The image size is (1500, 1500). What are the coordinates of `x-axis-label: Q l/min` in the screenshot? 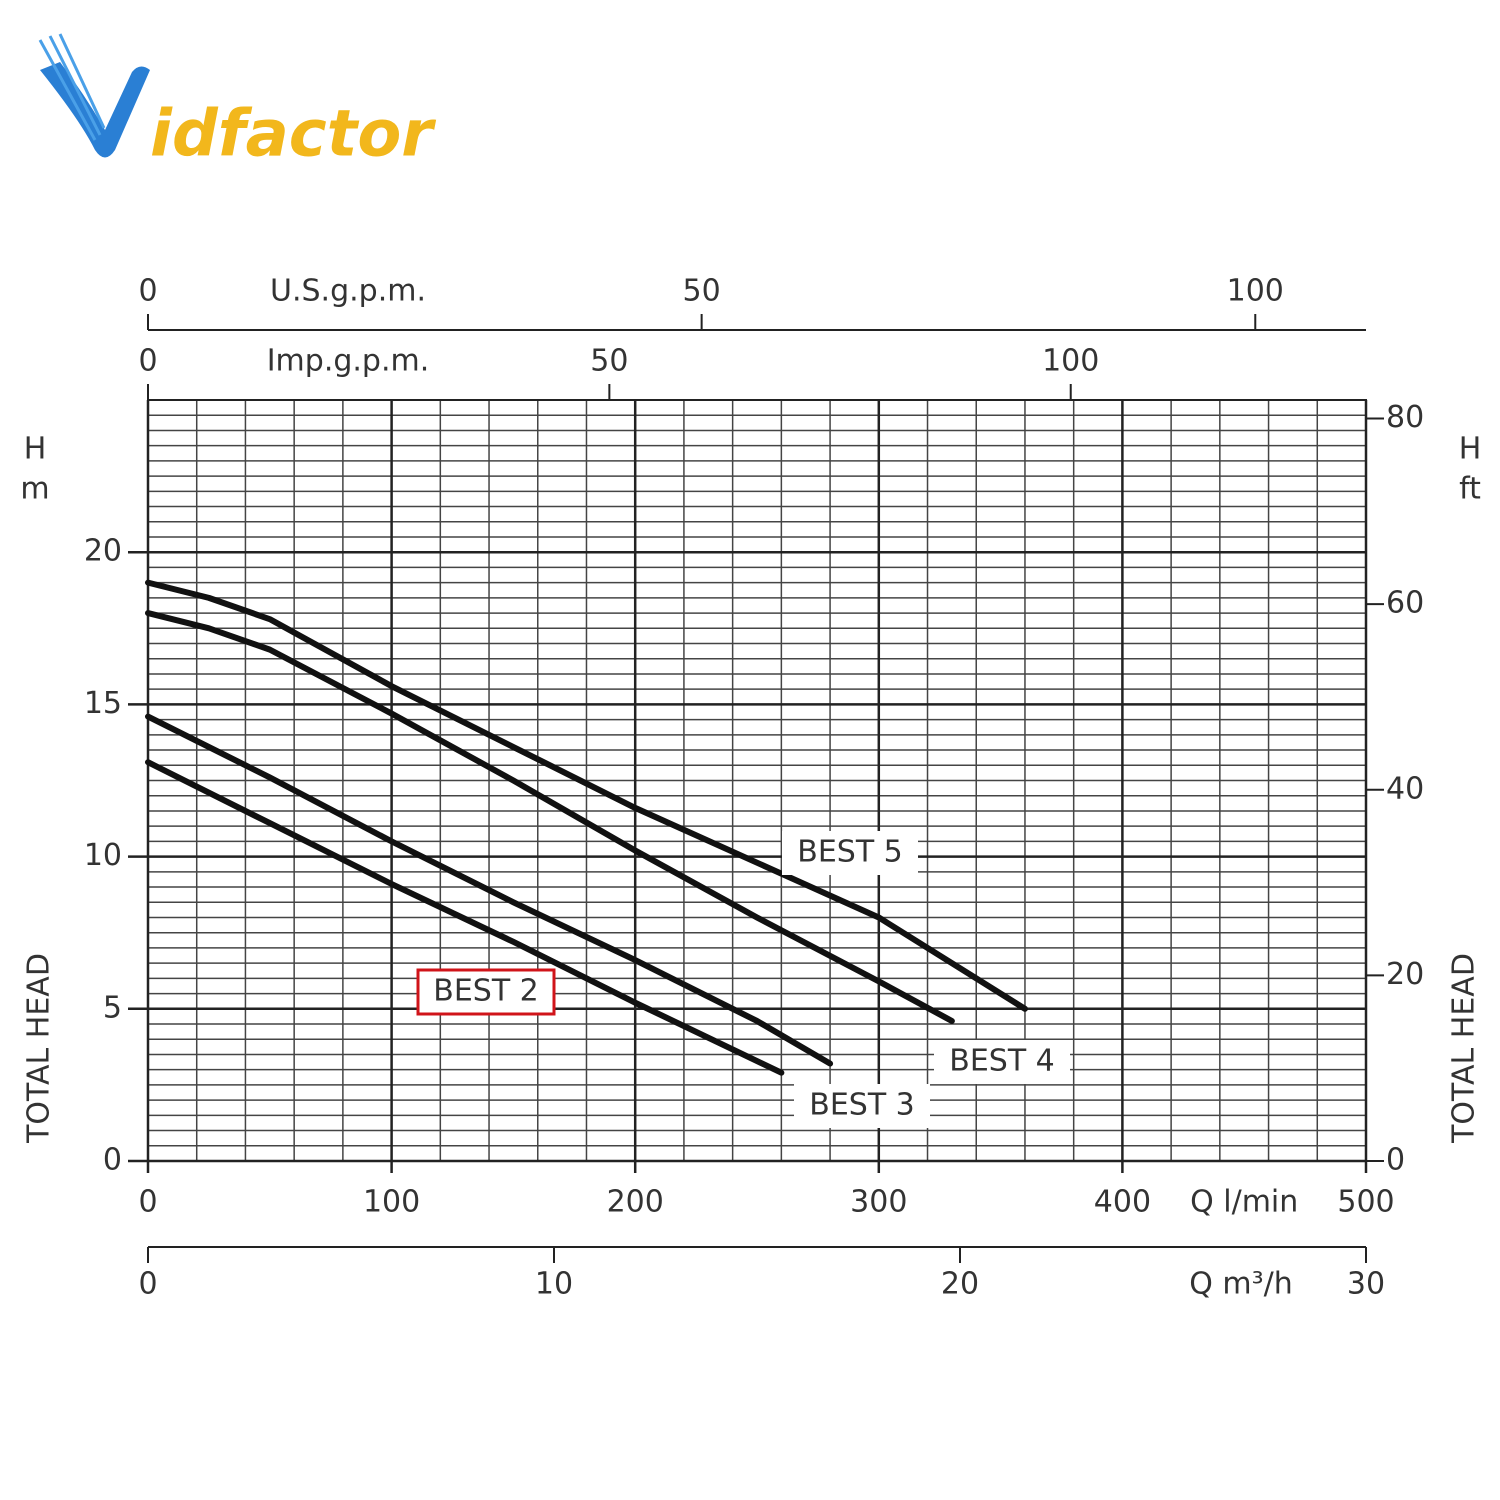 It's located at (1244, 1202).